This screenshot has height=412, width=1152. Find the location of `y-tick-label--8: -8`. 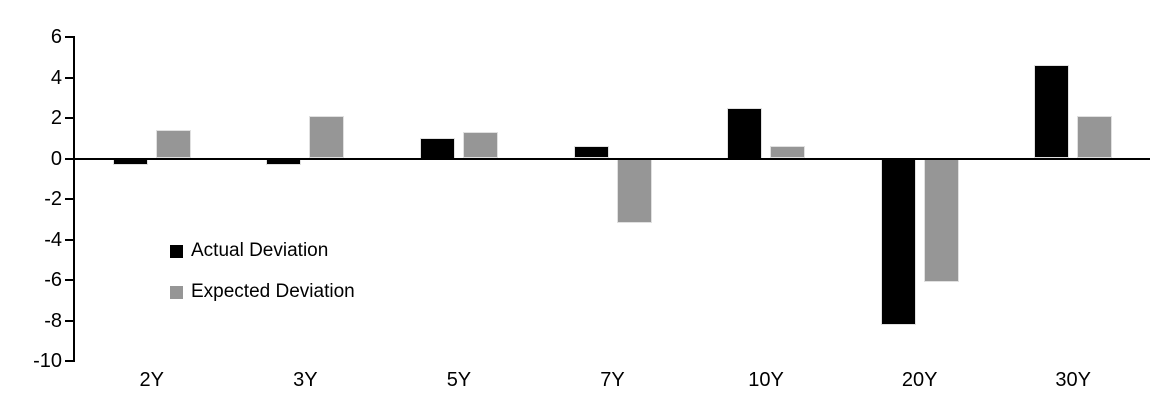

y-tick-label--8: -8 is located at coordinates (53, 320).